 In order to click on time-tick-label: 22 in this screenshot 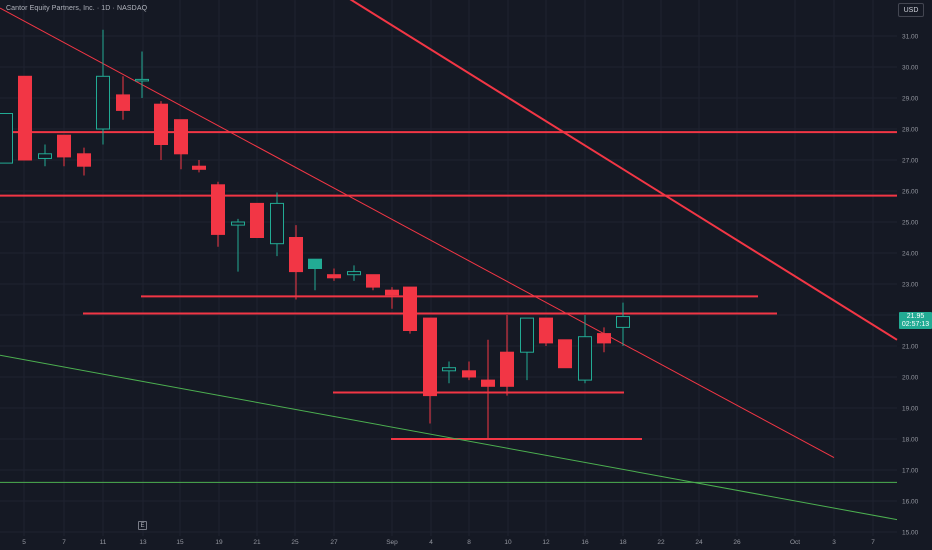, I will do `click(661, 542)`.